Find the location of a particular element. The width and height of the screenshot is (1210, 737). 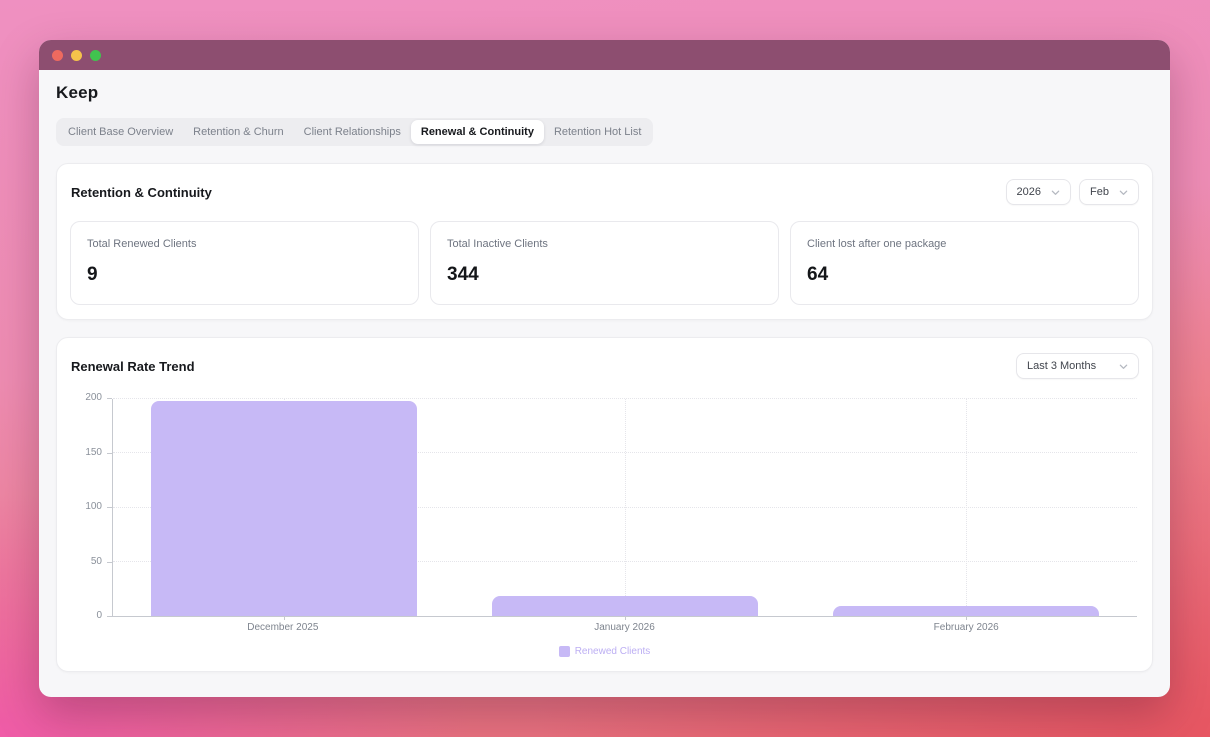

year-select: 2026 is located at coordinates (1038, 192).